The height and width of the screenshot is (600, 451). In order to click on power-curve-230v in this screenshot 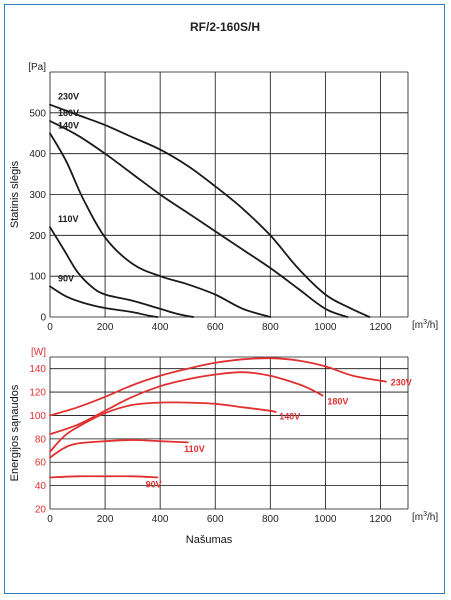, I will do `click(218, 387)`.